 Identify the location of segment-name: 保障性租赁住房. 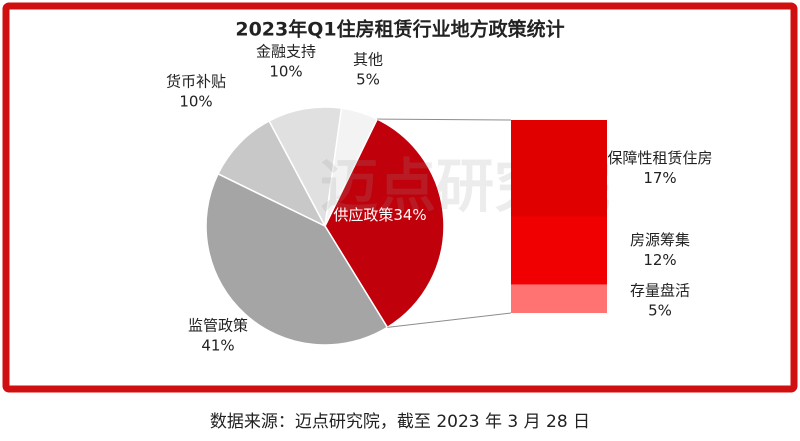
(659, 158).